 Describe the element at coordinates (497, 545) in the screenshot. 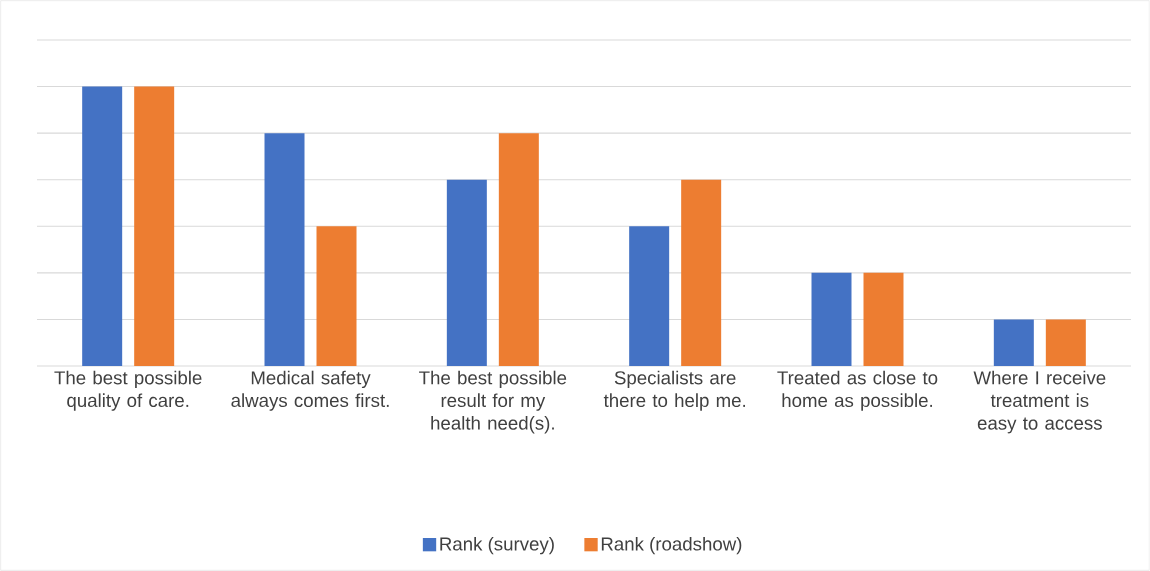

I see `legend-label: Rank (survey)` at that location.